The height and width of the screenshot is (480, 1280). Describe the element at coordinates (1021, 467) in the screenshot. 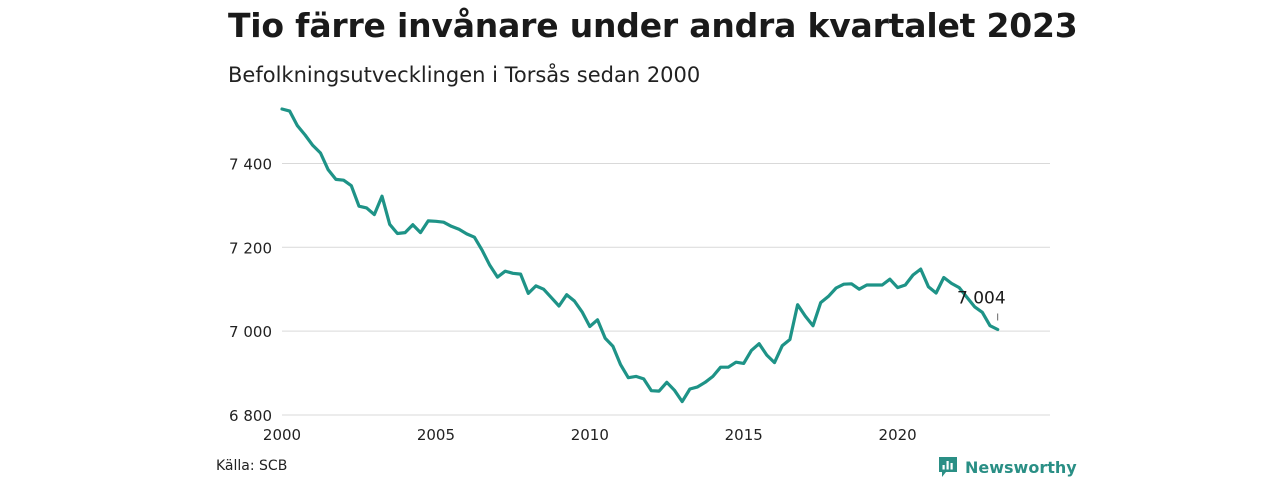

I see `brand-name: Newsworthy` at that location.